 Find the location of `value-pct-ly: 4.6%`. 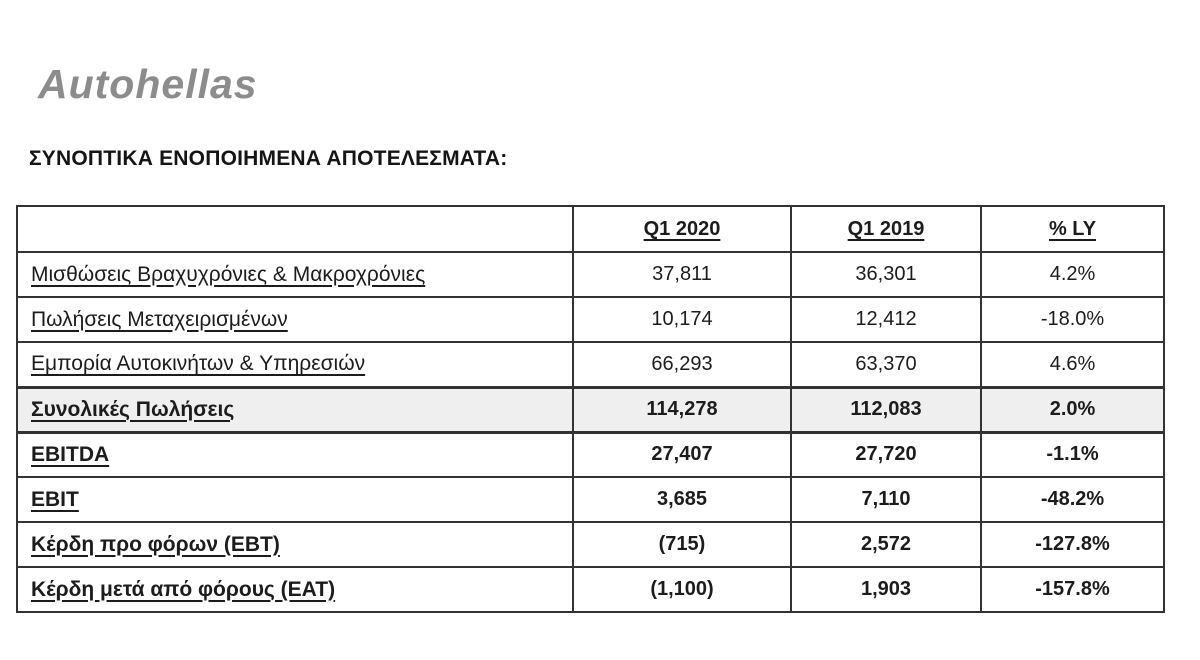

value-pct-ly: 4.6% is located at coordinates (1072, 364).